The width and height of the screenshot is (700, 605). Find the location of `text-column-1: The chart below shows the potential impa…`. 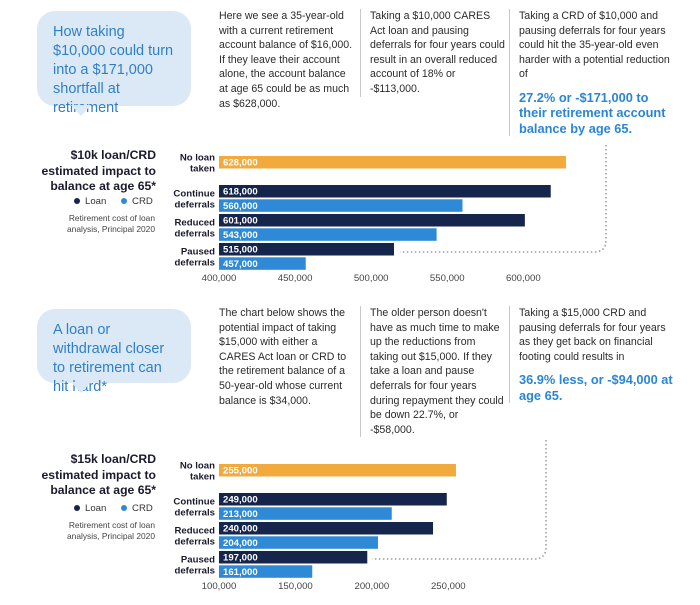

text-column-1: The chart below shows the potential impa… is located at coordinates (283, 357).